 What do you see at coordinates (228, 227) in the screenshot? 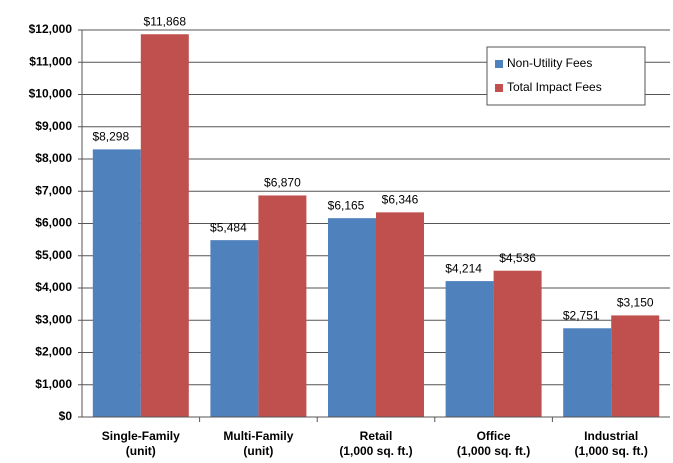
I see `value-label: $5,484` at bounding box center [228, 227].